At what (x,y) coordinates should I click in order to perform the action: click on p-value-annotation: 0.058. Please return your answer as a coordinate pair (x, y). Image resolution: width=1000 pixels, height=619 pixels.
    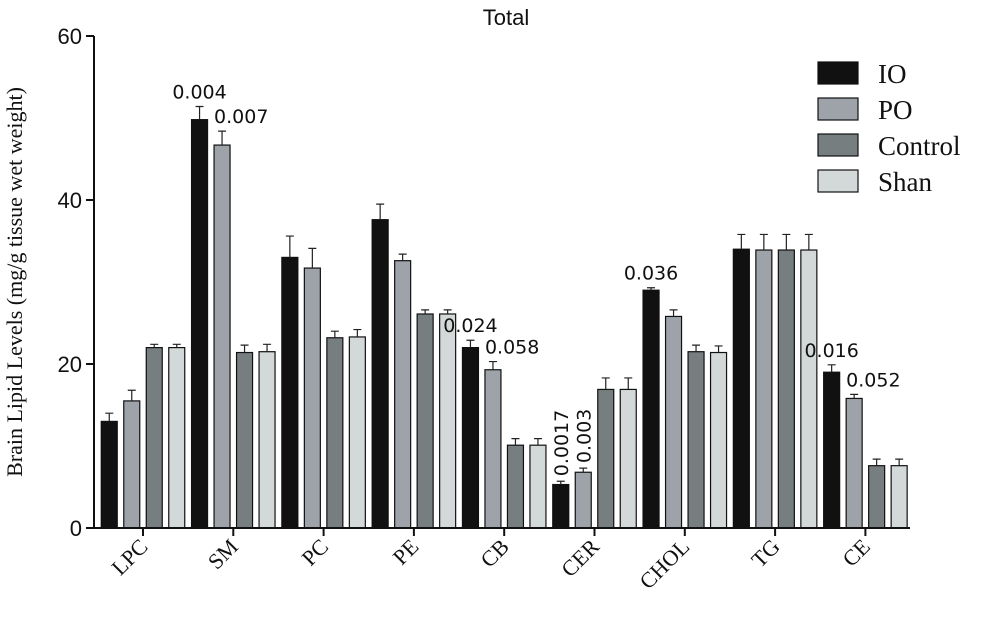
    Looking at the image, I should click on (512, 348).